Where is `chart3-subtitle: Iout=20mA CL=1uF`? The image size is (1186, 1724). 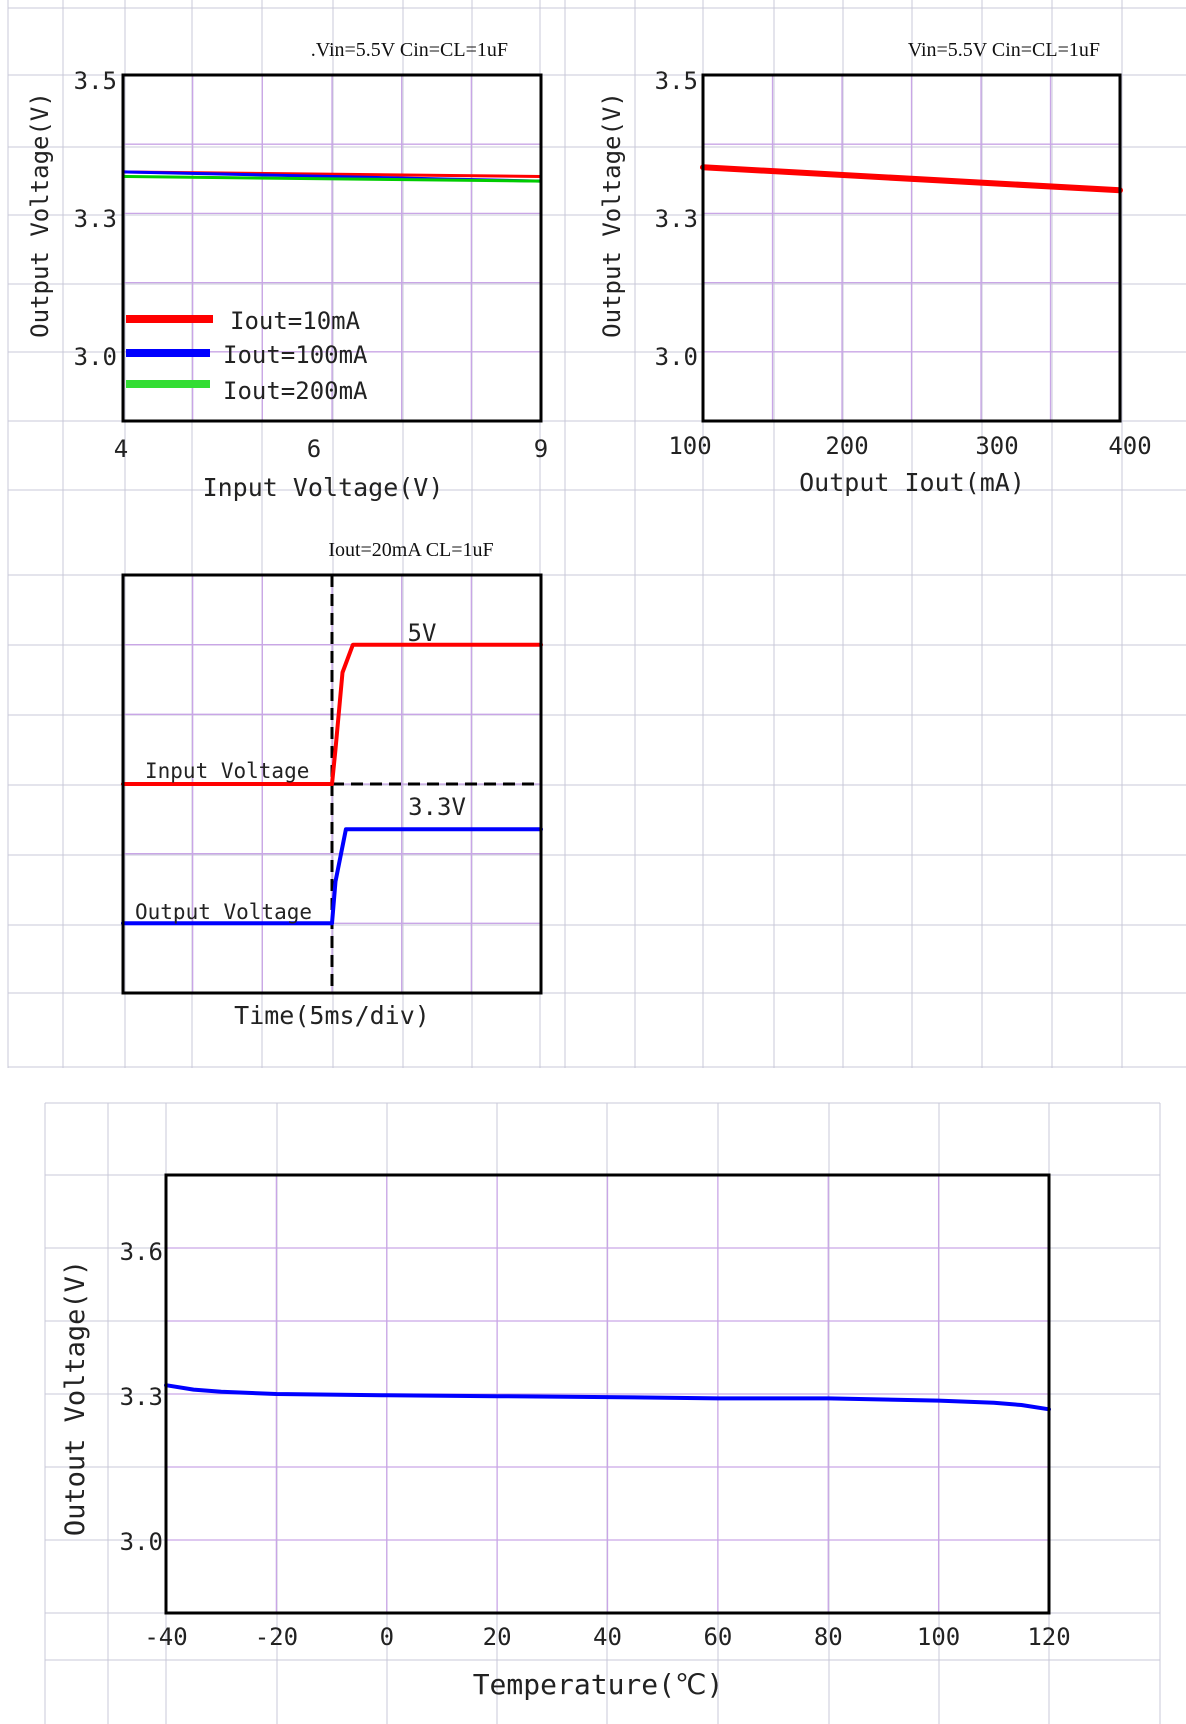 chart3-subtitle: Iout=20mA CL=1uF is located at coordinates (410, 550).